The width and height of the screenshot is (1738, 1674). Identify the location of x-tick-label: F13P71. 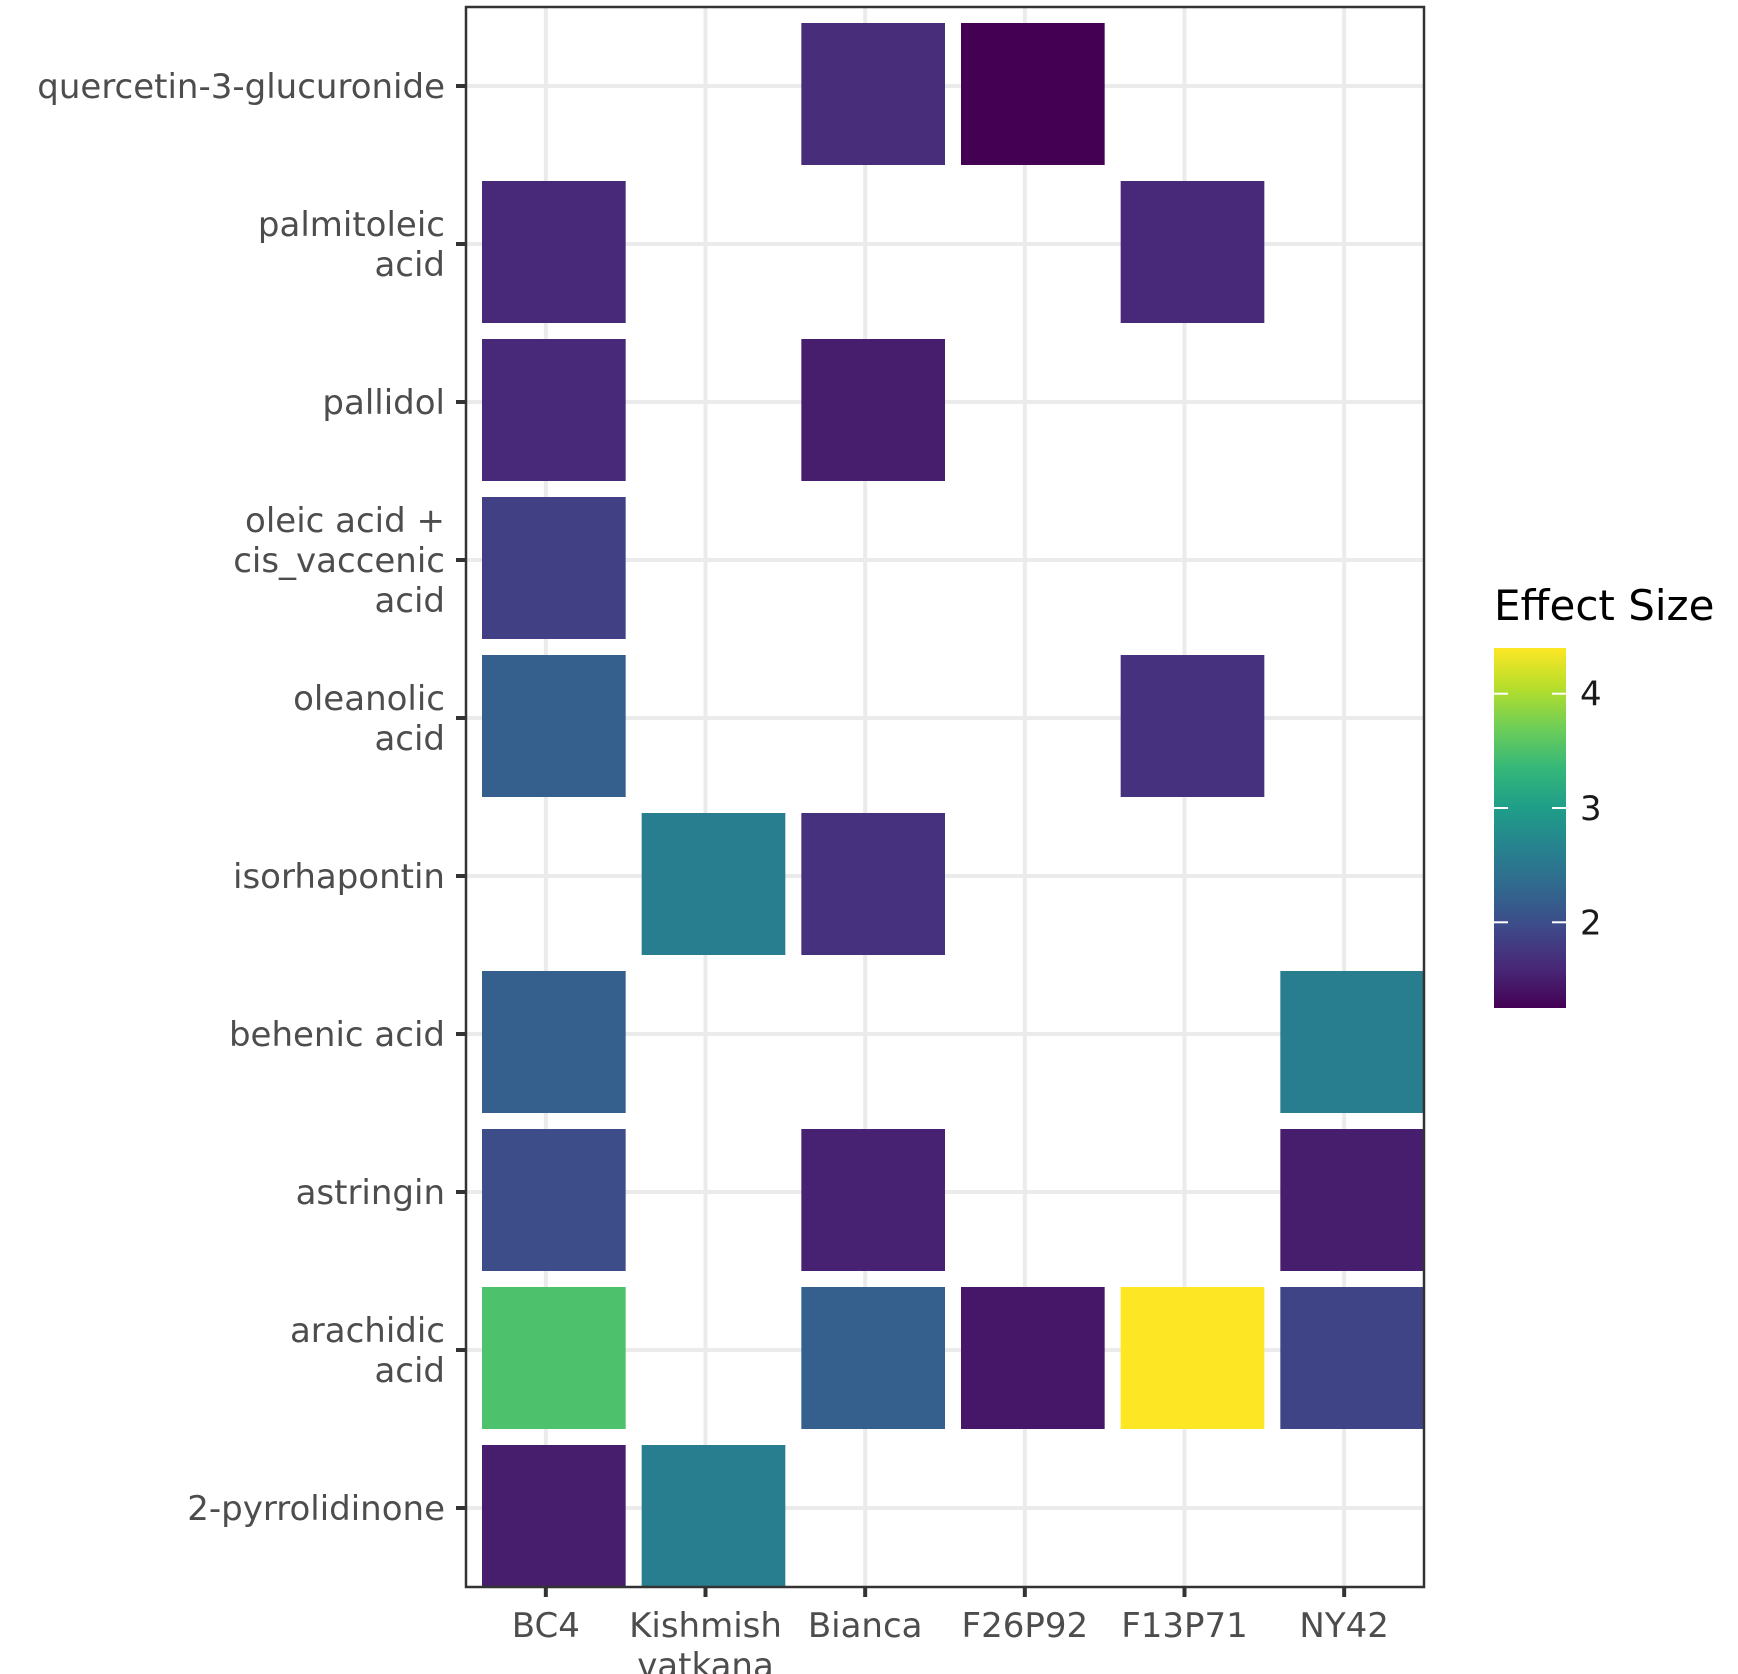
(1184, 1626).